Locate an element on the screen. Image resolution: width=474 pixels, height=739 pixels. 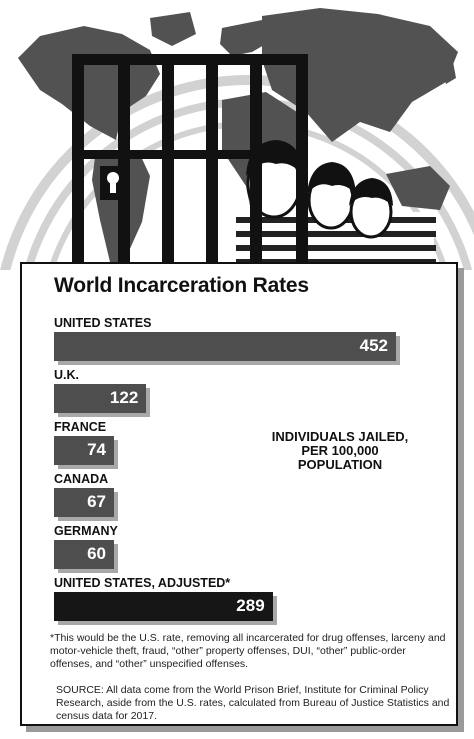
bar: 452 is located at coordinates (225, 346).